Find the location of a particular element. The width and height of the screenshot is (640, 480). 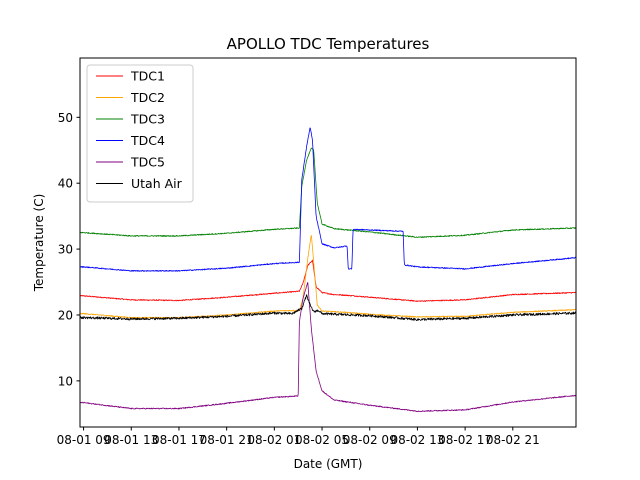

series-line-tdc3 is located at coordinates (328, 192).